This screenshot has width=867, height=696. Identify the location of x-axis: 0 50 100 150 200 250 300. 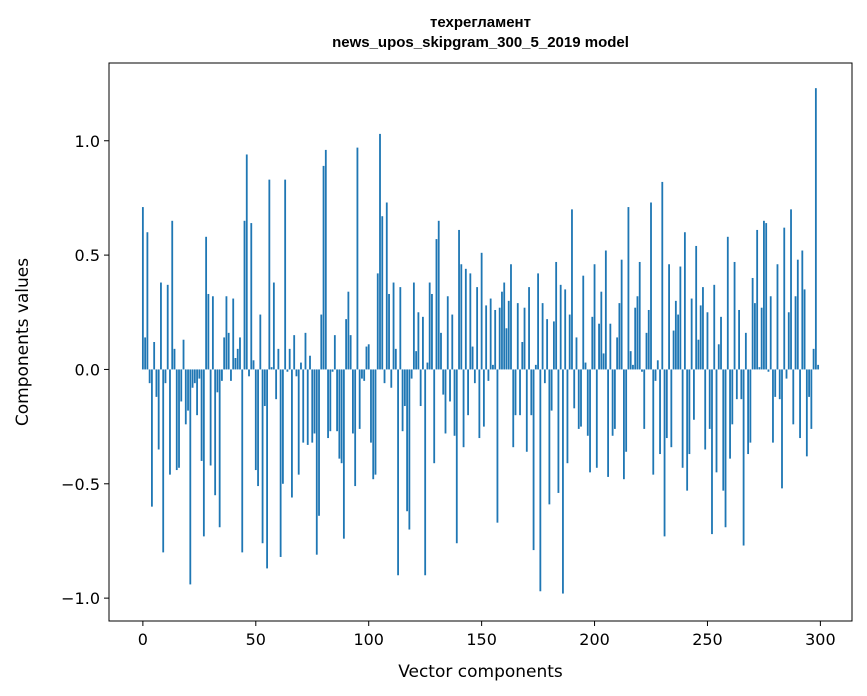
(487, 635).